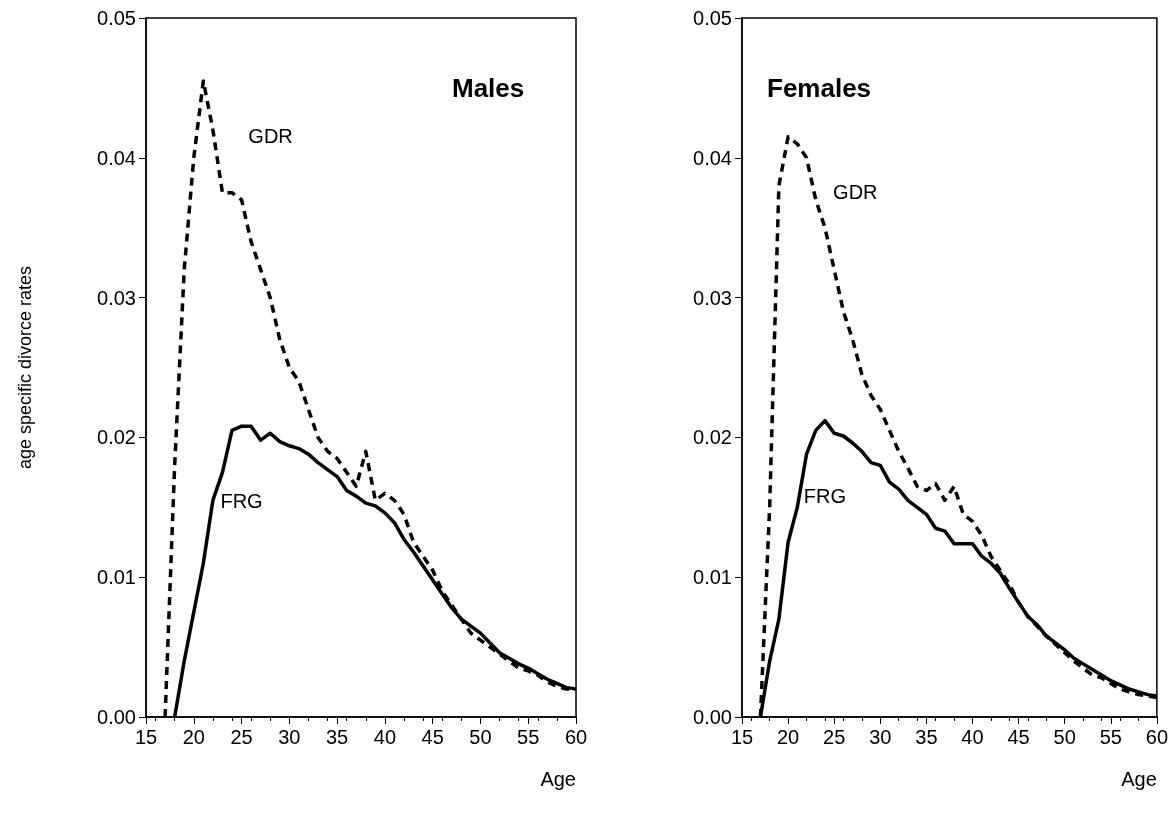 The height and width of the screenshot is (814, 1171). I want to click on text: Males, so click(488, 88).